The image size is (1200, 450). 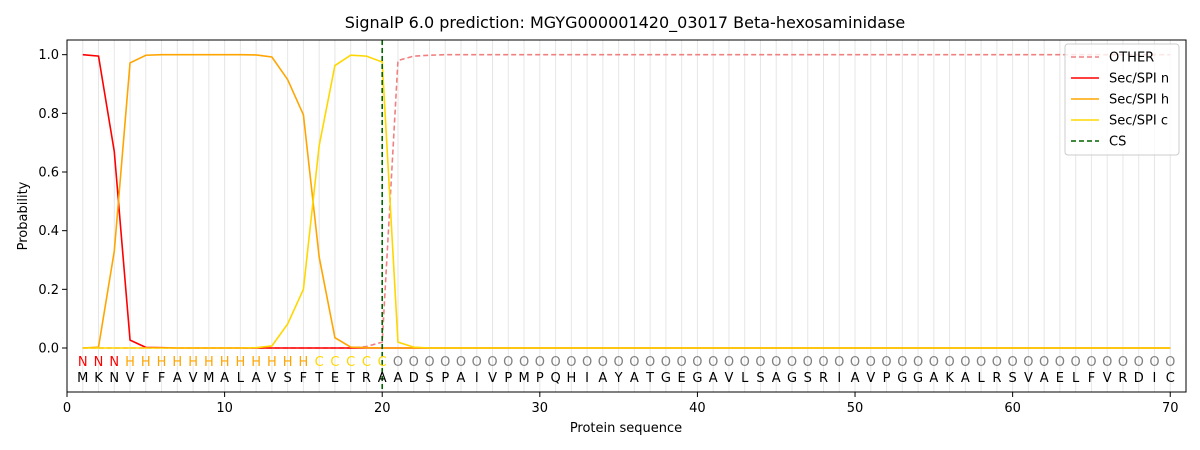 What do you see at coordinates (618, 378) in the screenshot?
I see `residue-label: Y` at bounding box center [618, 378].